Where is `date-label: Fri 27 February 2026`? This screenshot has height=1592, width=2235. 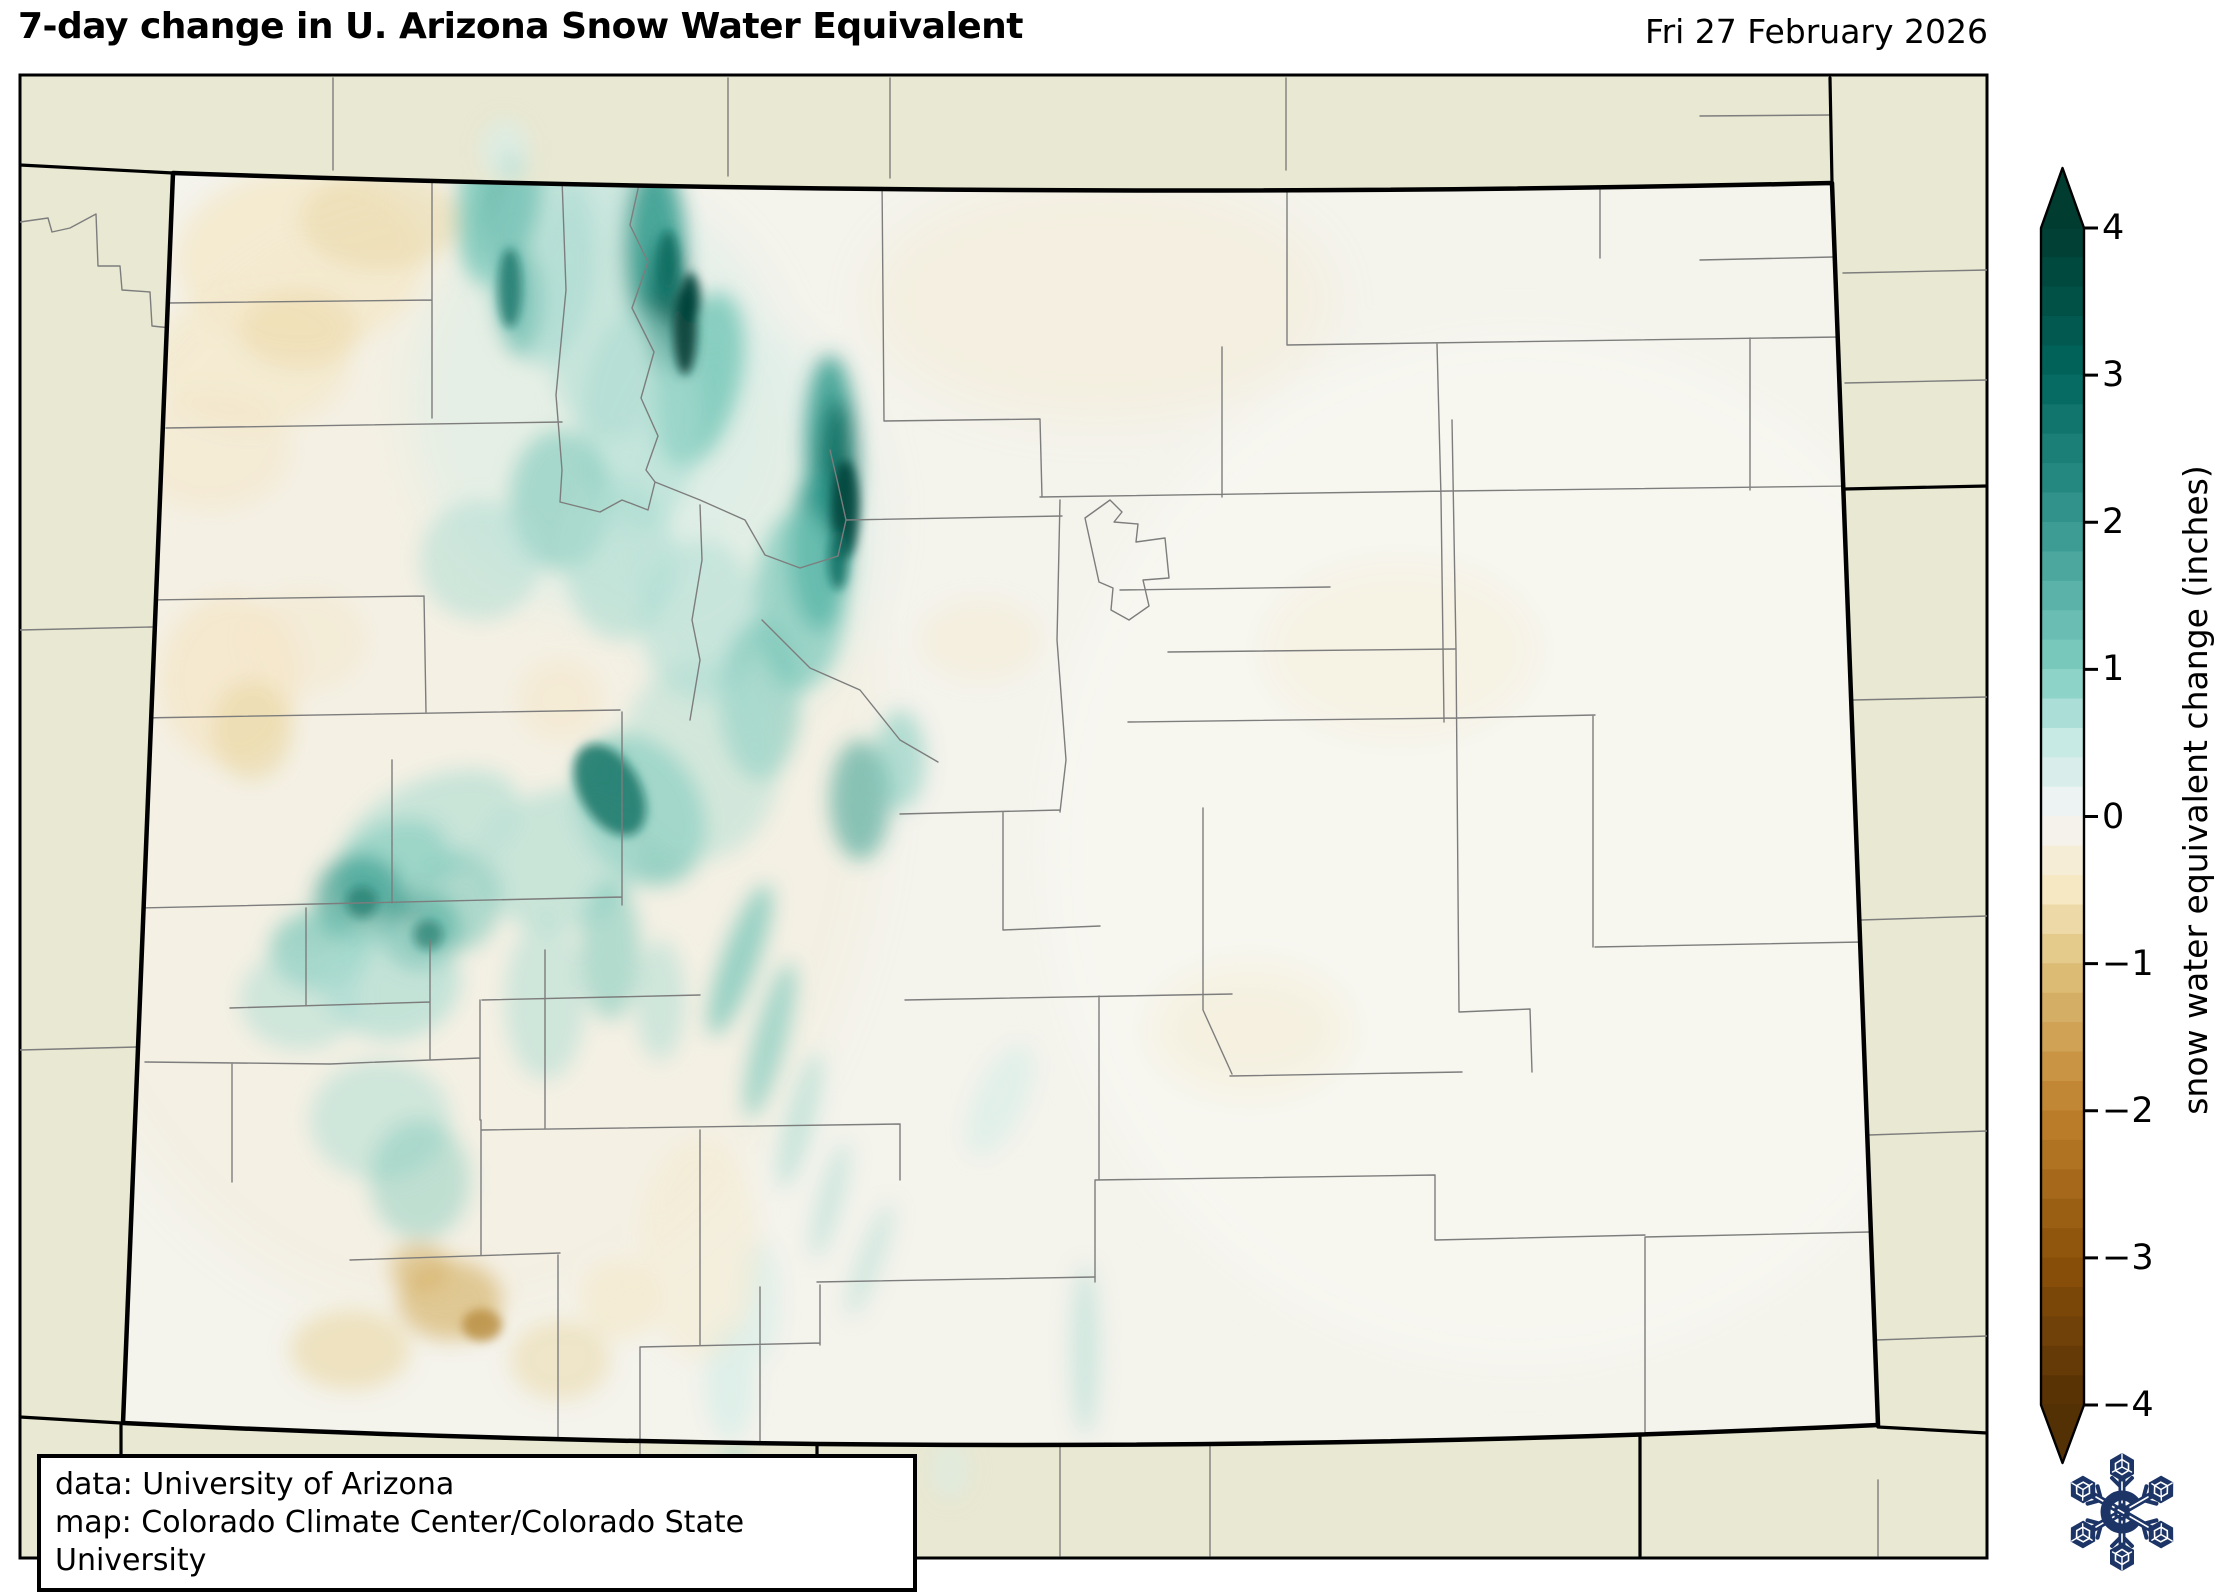
date-label: Fri 27 February 2026 is located at coordinates (1816, 31).